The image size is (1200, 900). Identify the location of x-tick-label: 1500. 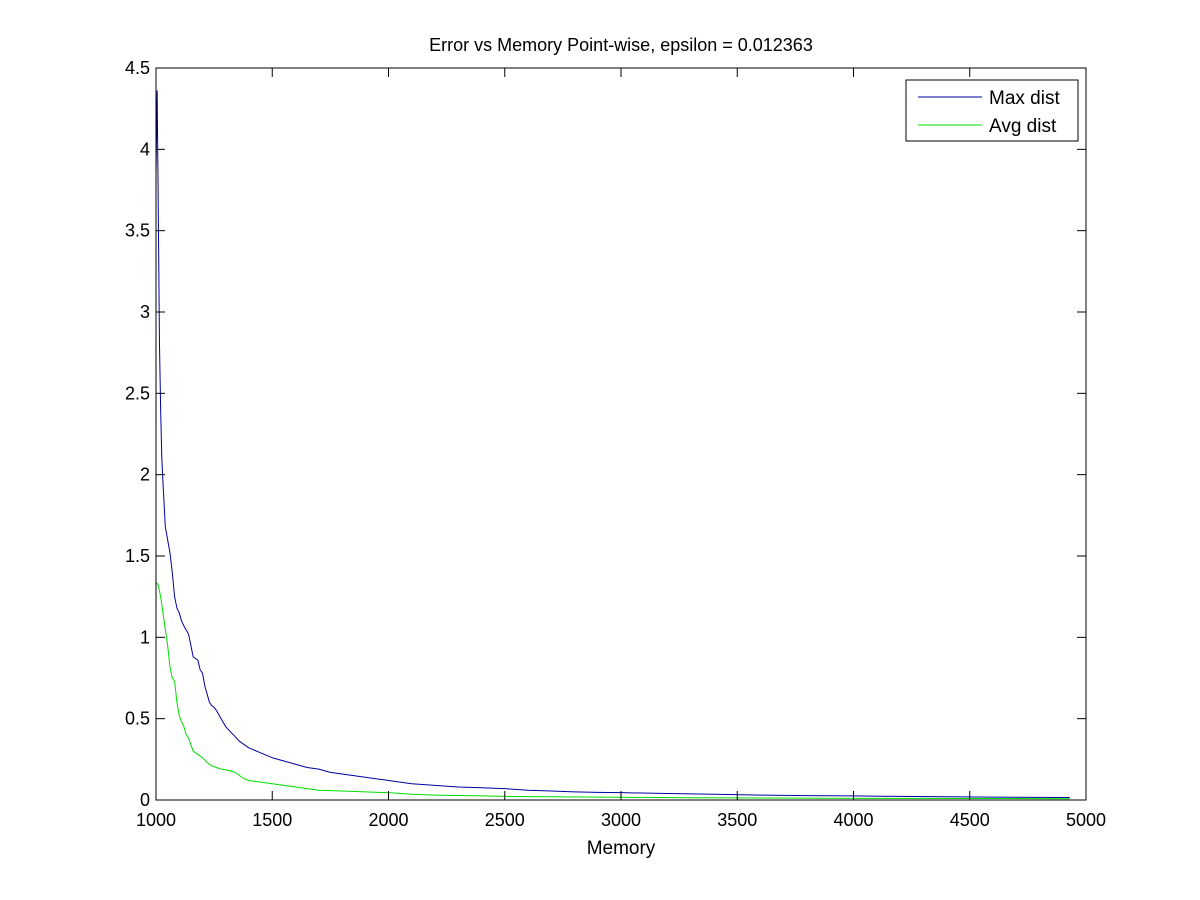
(272, 820).